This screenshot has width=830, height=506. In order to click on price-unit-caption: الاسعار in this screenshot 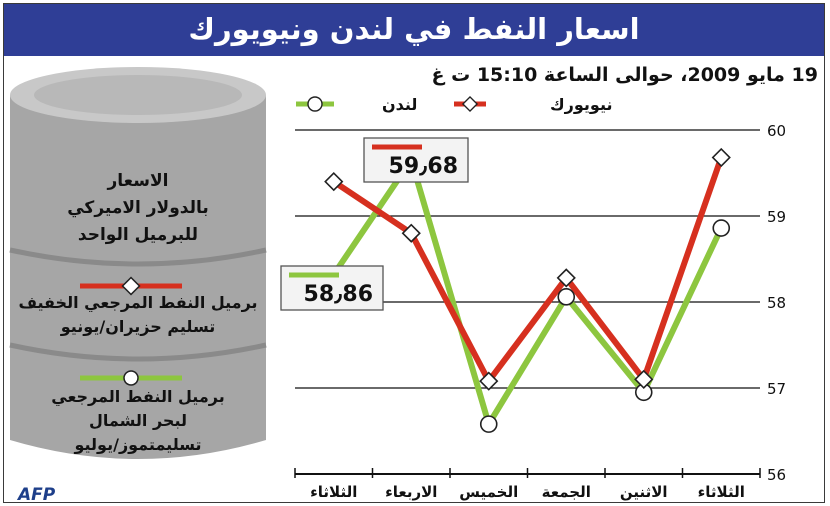, I will do `click(138, 181)`.